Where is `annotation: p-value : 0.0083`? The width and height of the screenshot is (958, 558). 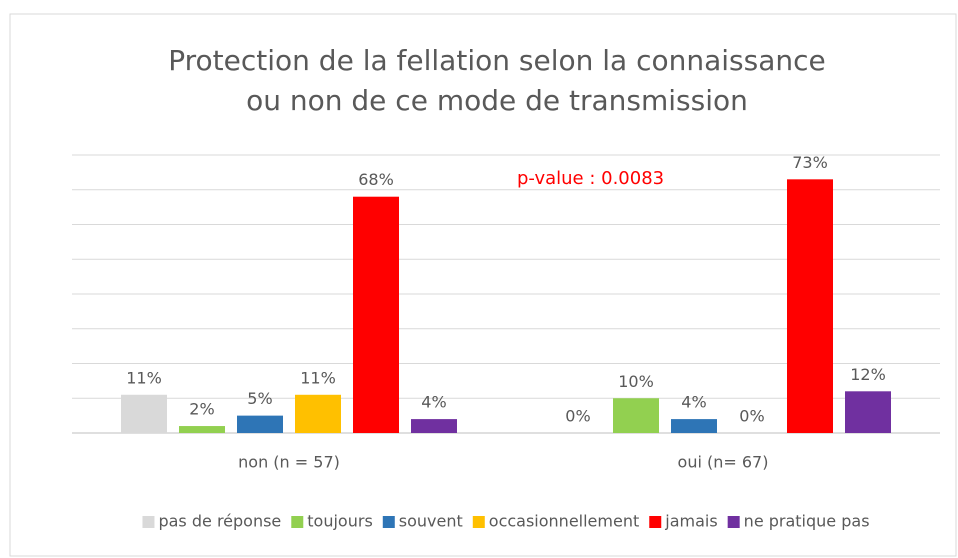 annotation: p-value : 0.0083 is located at coordinates (590, 178).